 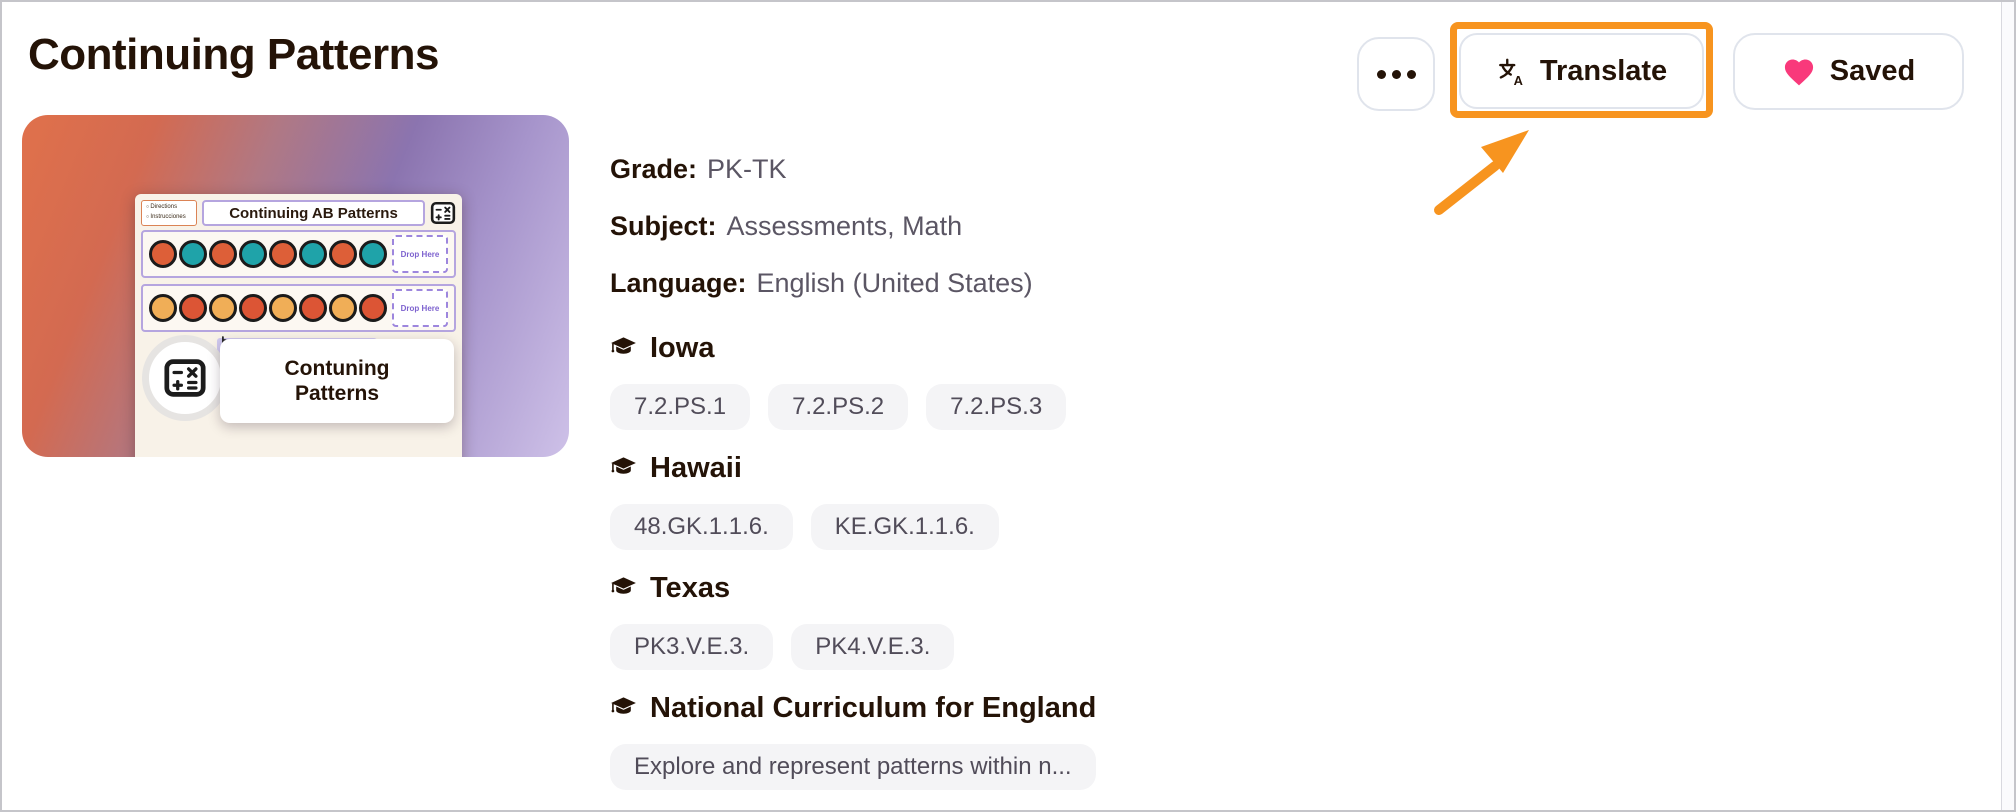 I want to click on standards-heading-label: Texas, so click(x=690, y=587).